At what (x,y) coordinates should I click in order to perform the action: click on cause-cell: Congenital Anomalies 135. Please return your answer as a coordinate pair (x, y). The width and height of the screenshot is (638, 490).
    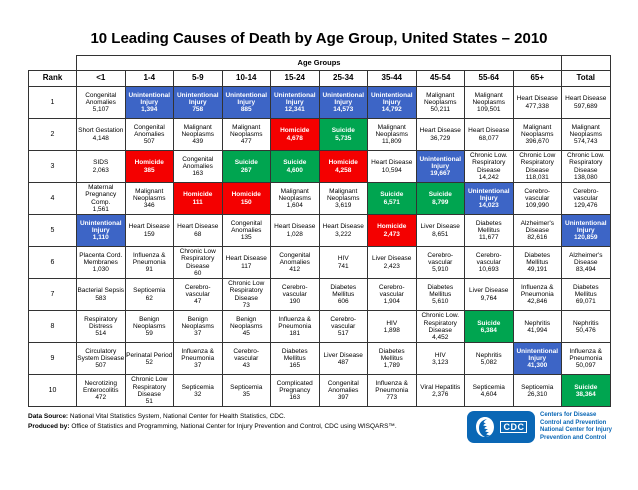
    Looking at the image, I should click on (246, 231).